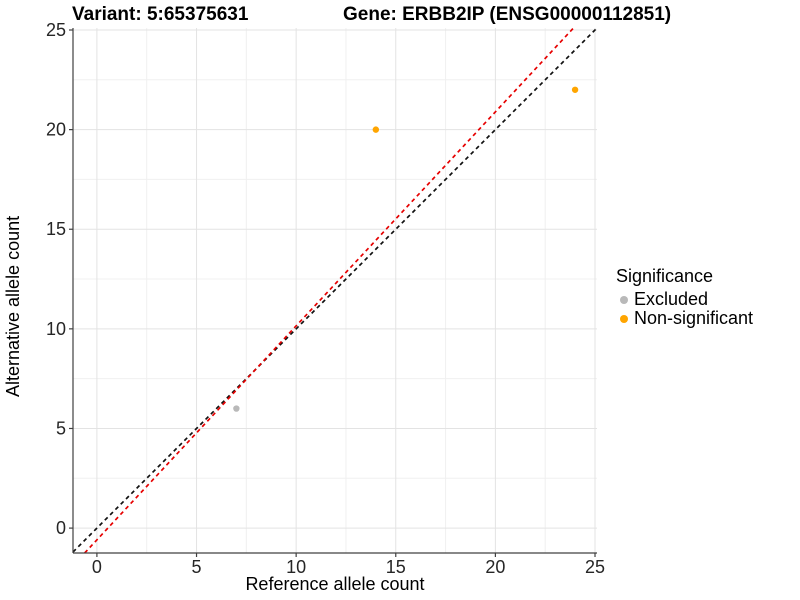  What do you see at coordinates (665, 276) in the screenshot?
I see `legend-title: Significance` at bounding box center [665, 276].